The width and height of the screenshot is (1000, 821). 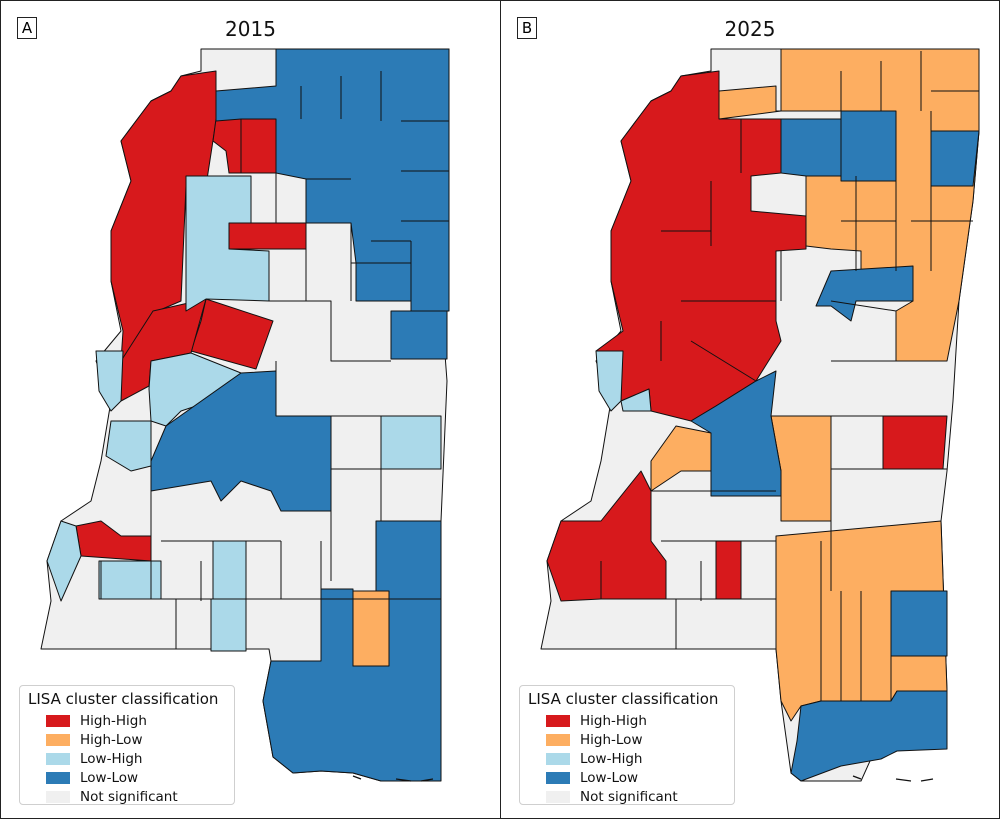 I want to click on panel-a-title: 2015, so click(x=250, y=29).